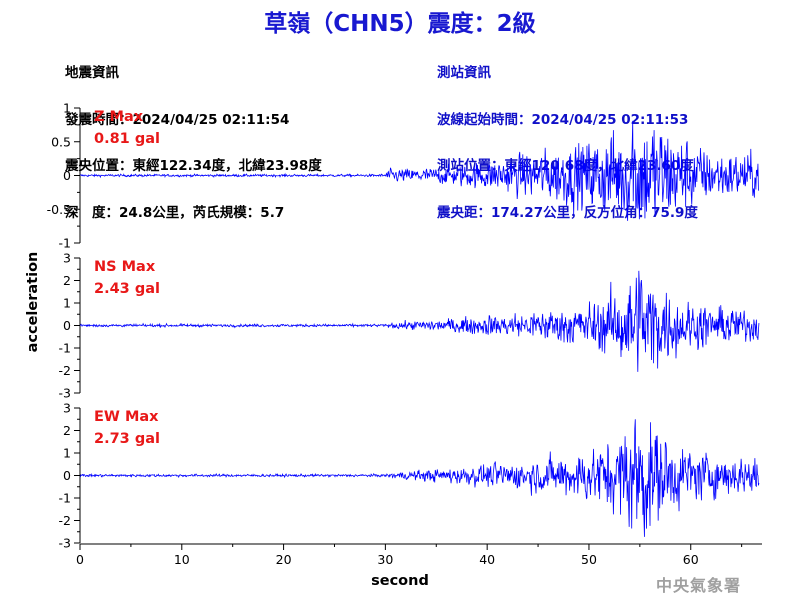 Image resolution: width=800 pixels, height=600 pixels. I want to click on waveform-z, so click(419, 170).